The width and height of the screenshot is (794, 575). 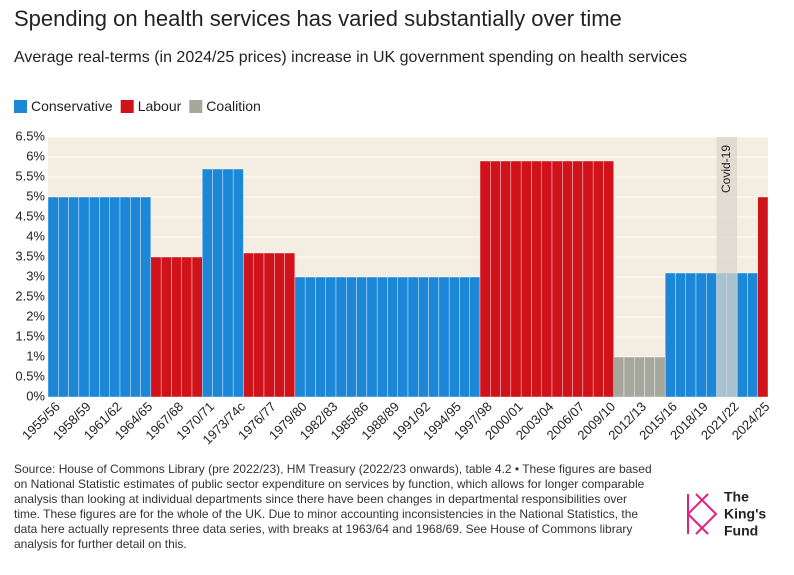 What do you see at coordinates (35, 155) in the screenshot?
I see `y-tick-label: 6%` at bounding box center [35, 155].